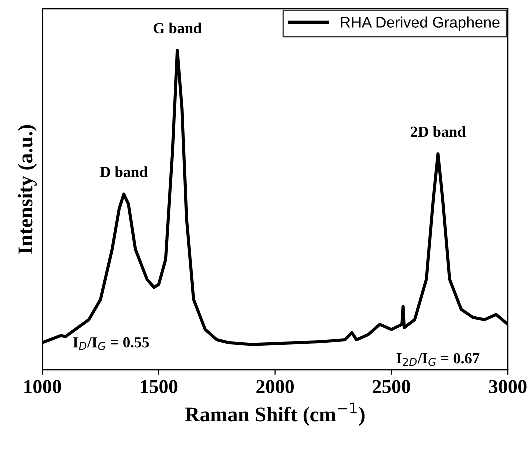 This screenshot has height=454, width=532. I want to click on annotation: I$_{2D}$/I$_{G}$ = 0.67, so click(438, 359).